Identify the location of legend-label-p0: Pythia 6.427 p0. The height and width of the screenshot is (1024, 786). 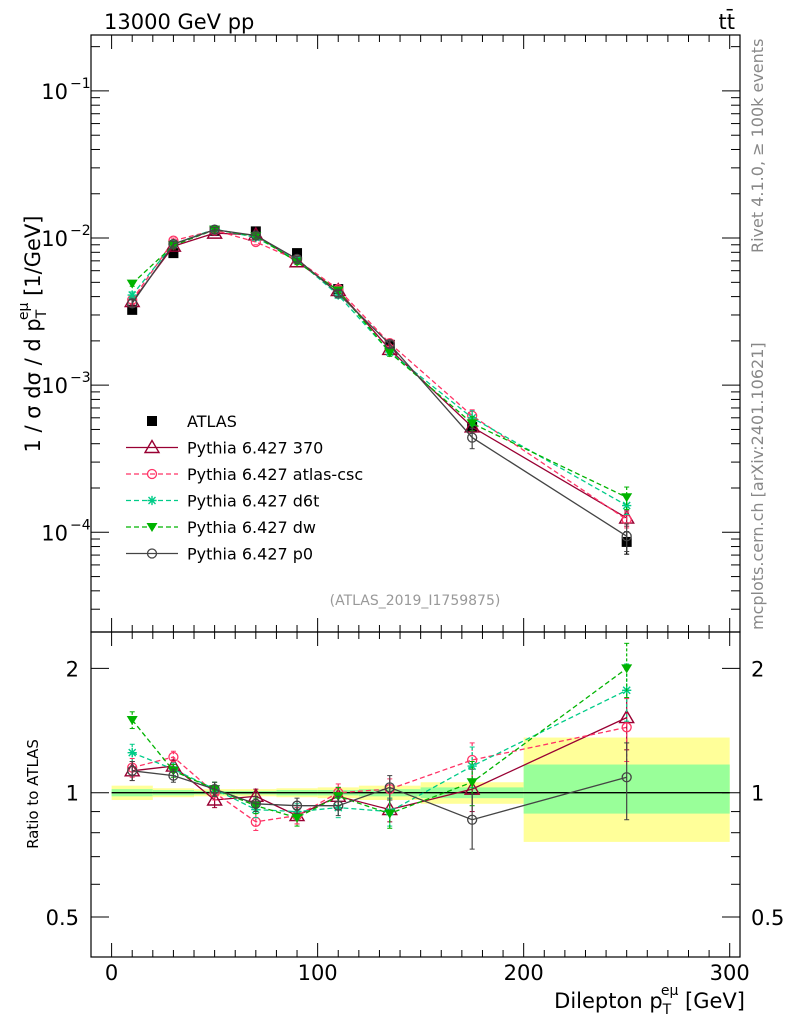
(250, 554).